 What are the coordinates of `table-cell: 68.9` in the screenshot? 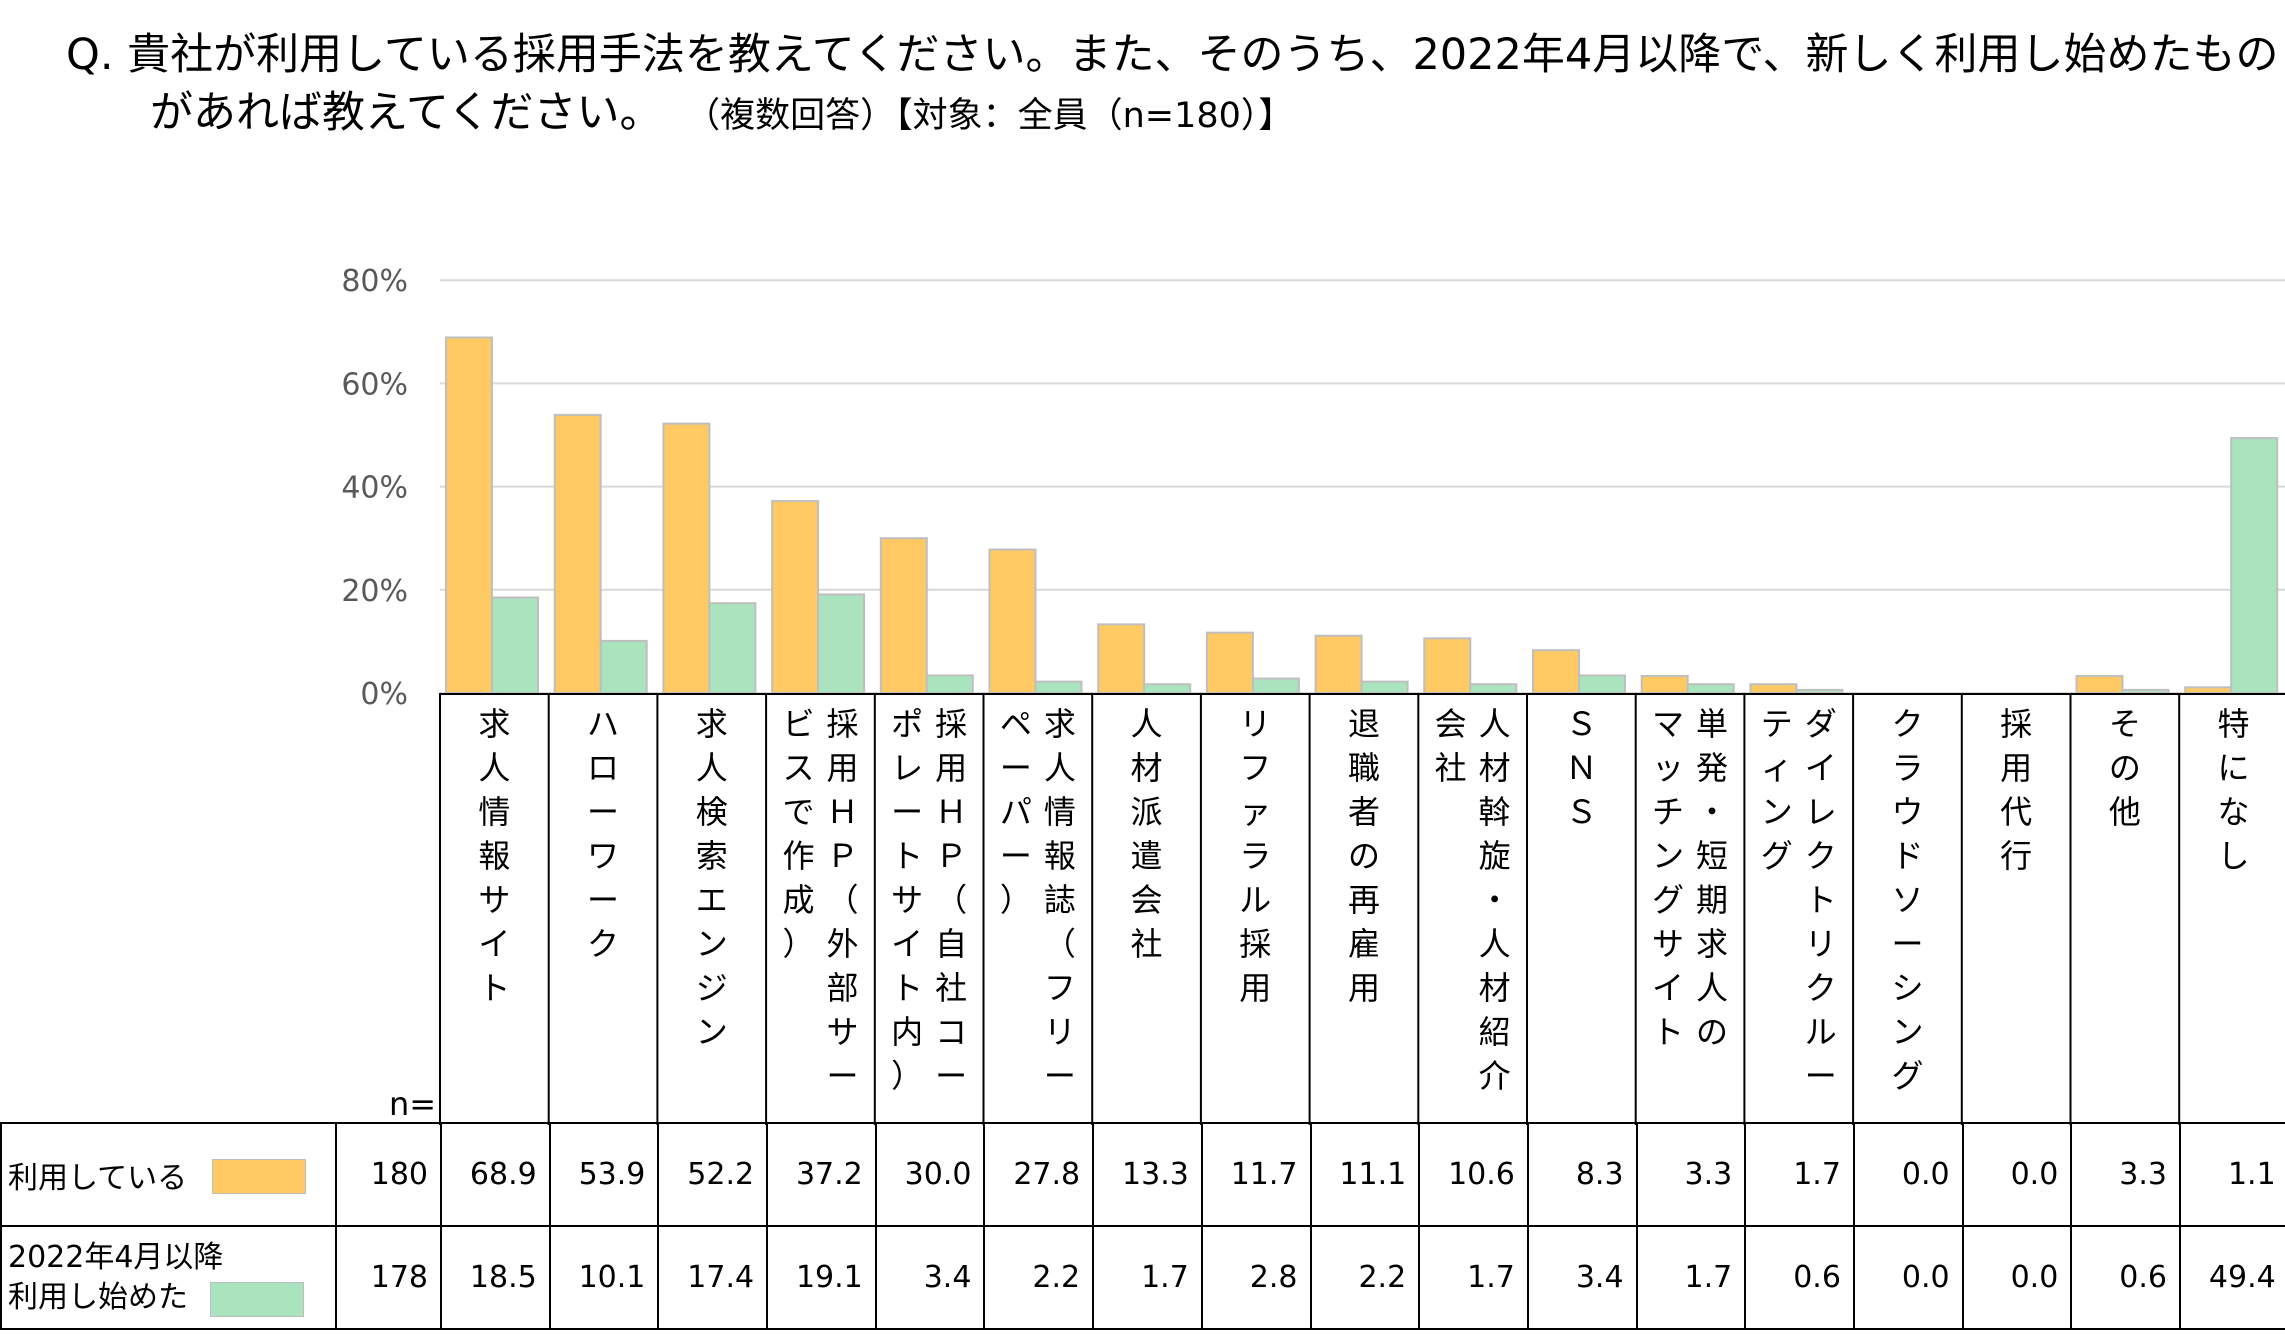 It's located at (495, 1174).